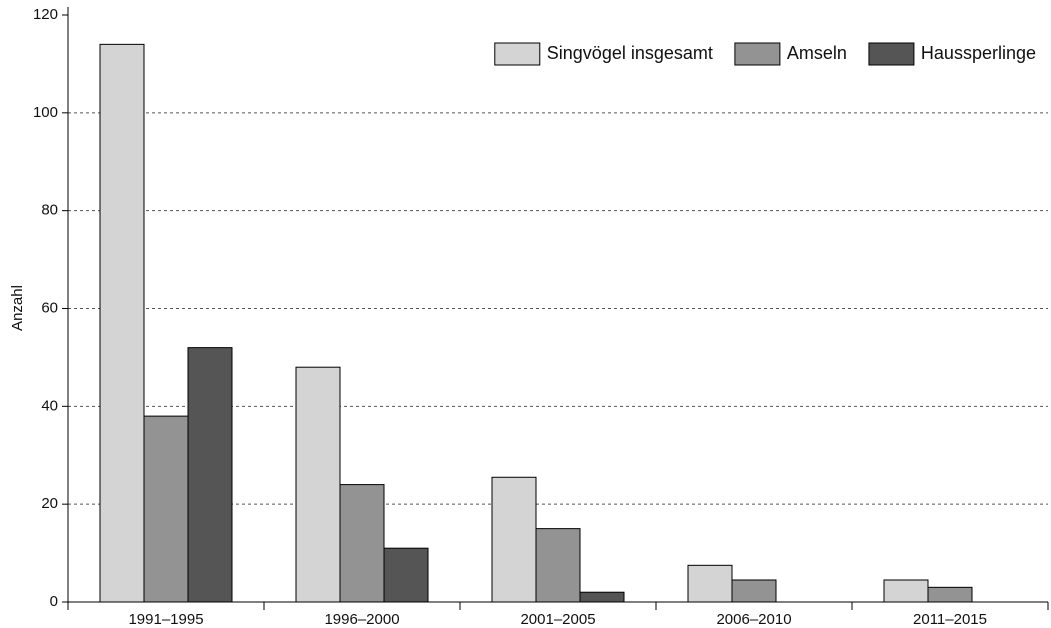 This screenshot has height=628, width=1051. I want to click on y-tick-label: 100, so click(45, 112).